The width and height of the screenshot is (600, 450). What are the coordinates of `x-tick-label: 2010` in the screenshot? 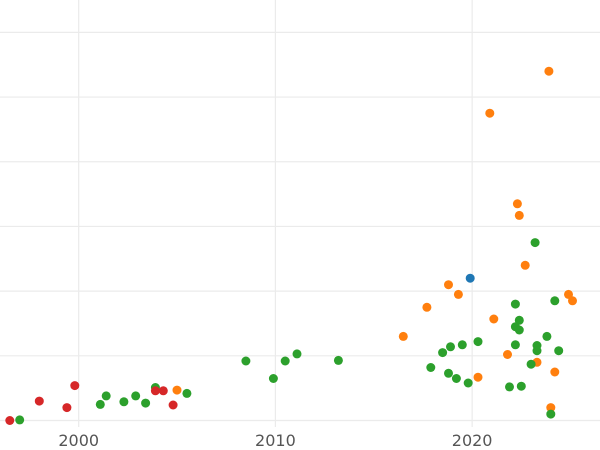 It's located at (275, 440).